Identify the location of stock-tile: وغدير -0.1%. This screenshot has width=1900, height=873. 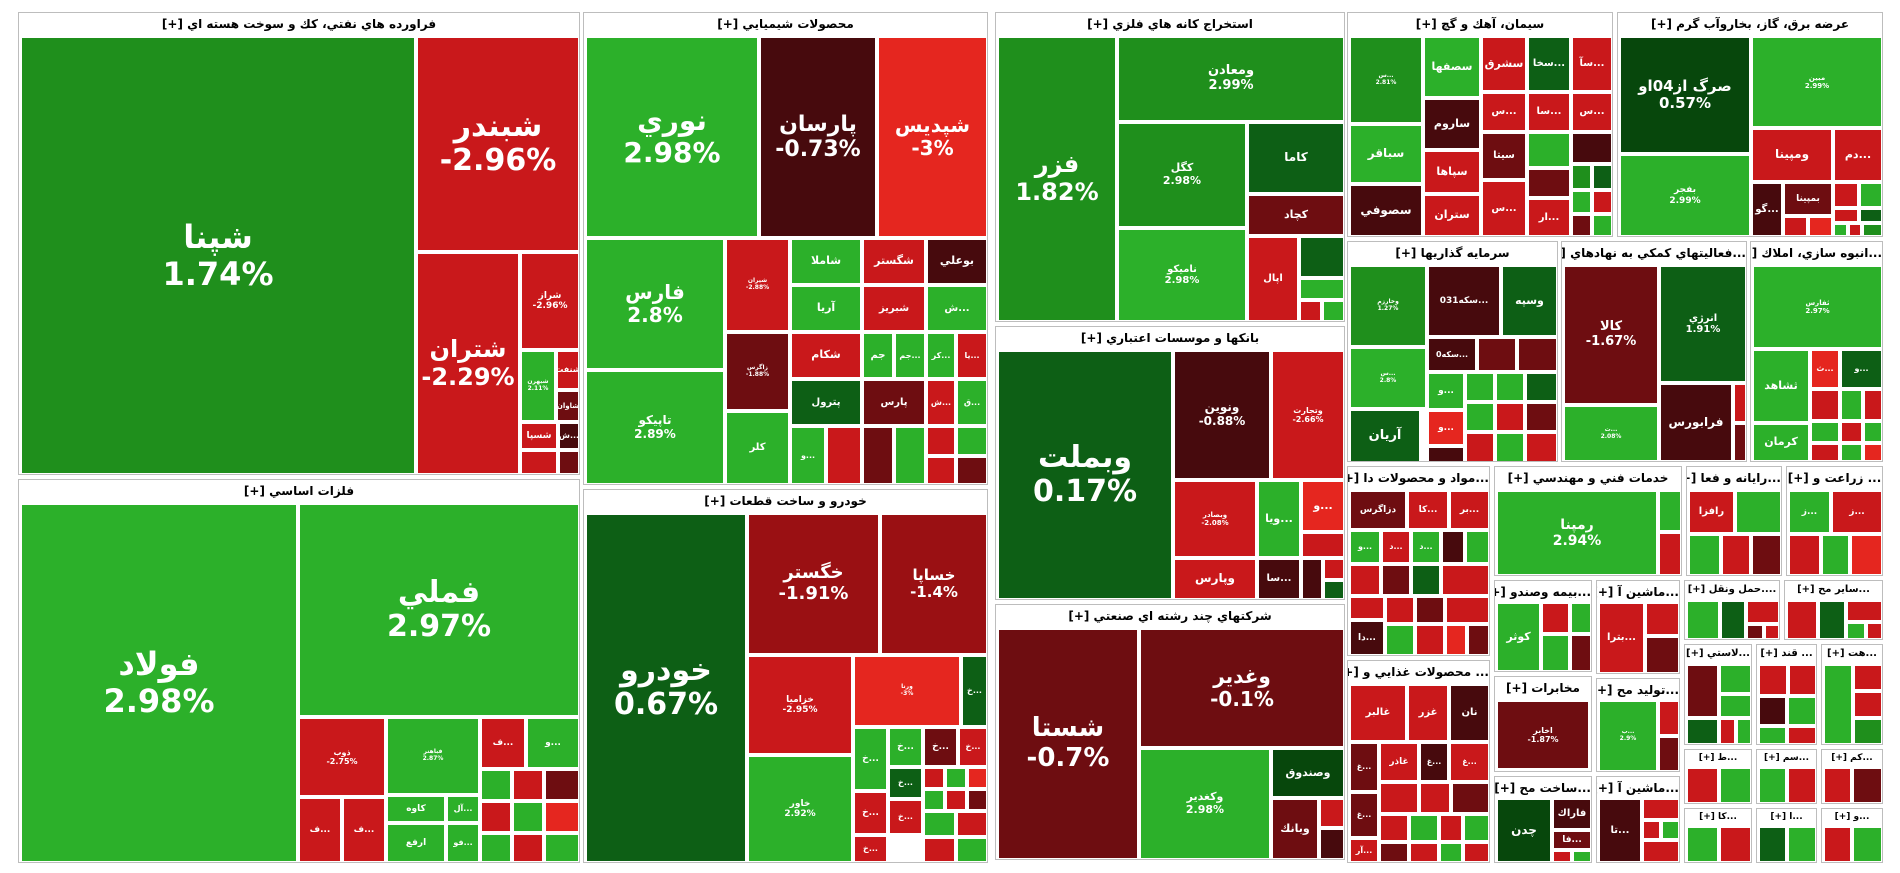
(1242, 688).